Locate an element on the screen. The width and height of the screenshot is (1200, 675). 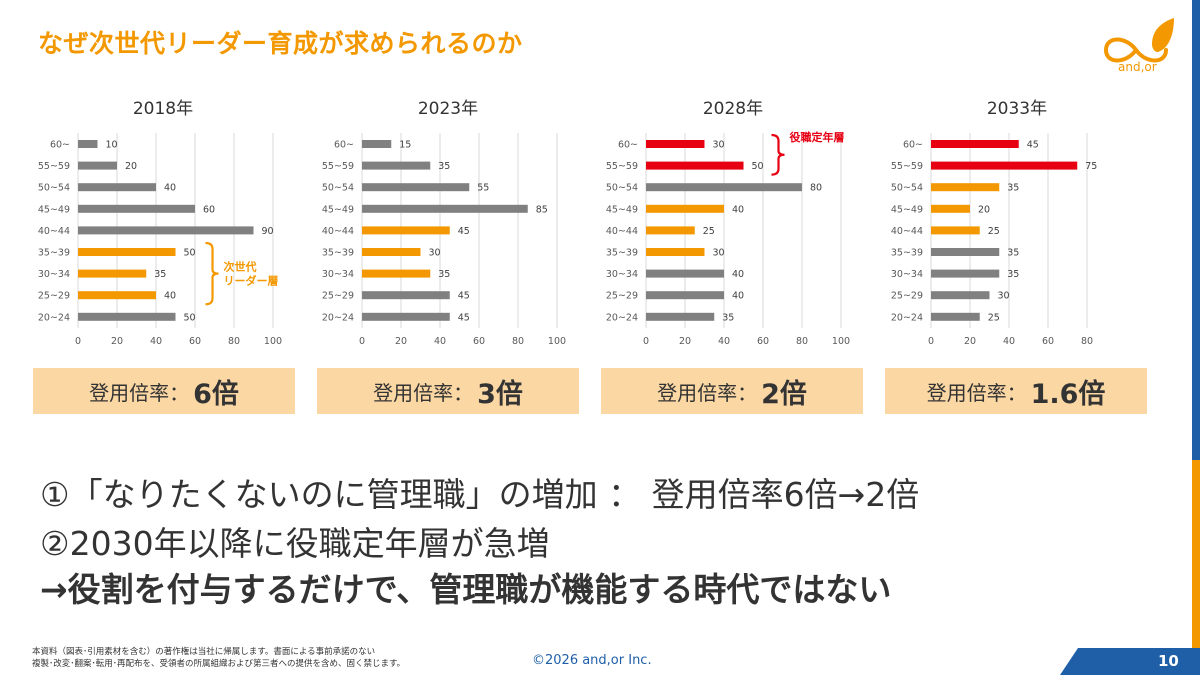
category-label: 40~44 is located at coordinates (338, 231).